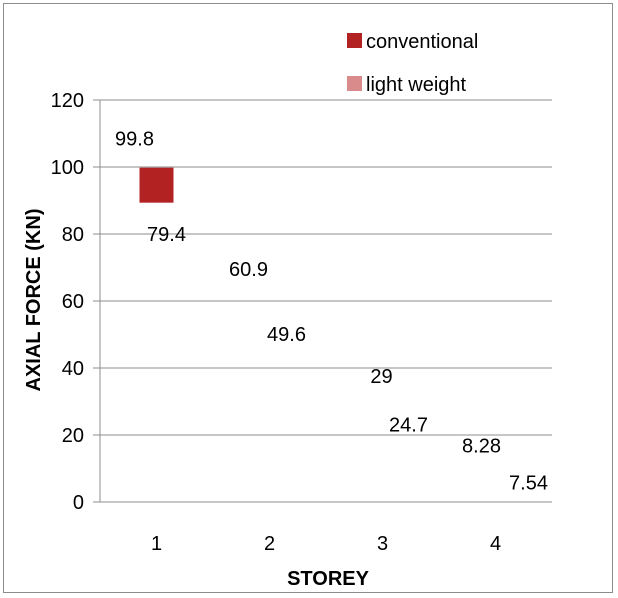 The width and height of the screenshot is (618, 598). Describe the element at coordinates (354, 83) in the screenshot. I see `legend-swatch-light-weight` at that location.